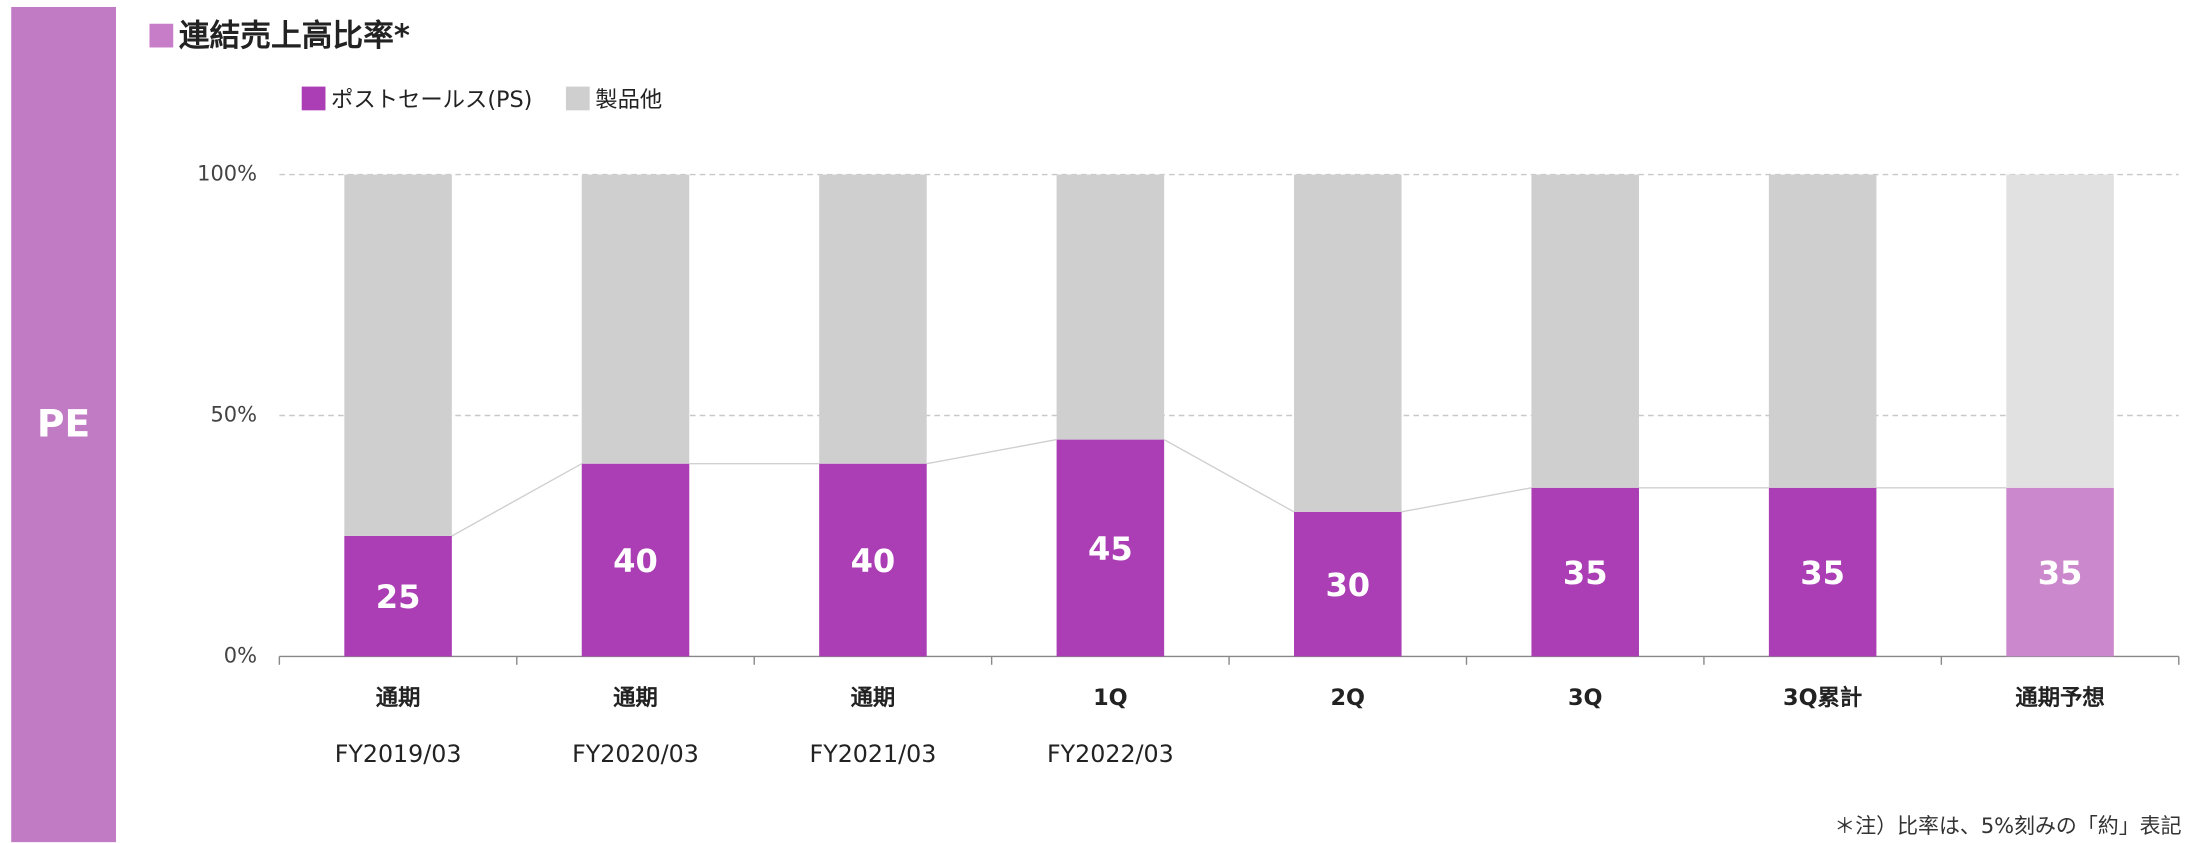 Image resolution: width=2190 pixels, height=843 pixels. I want to click on x-group-label: FY2021/03, so click(873, 754).